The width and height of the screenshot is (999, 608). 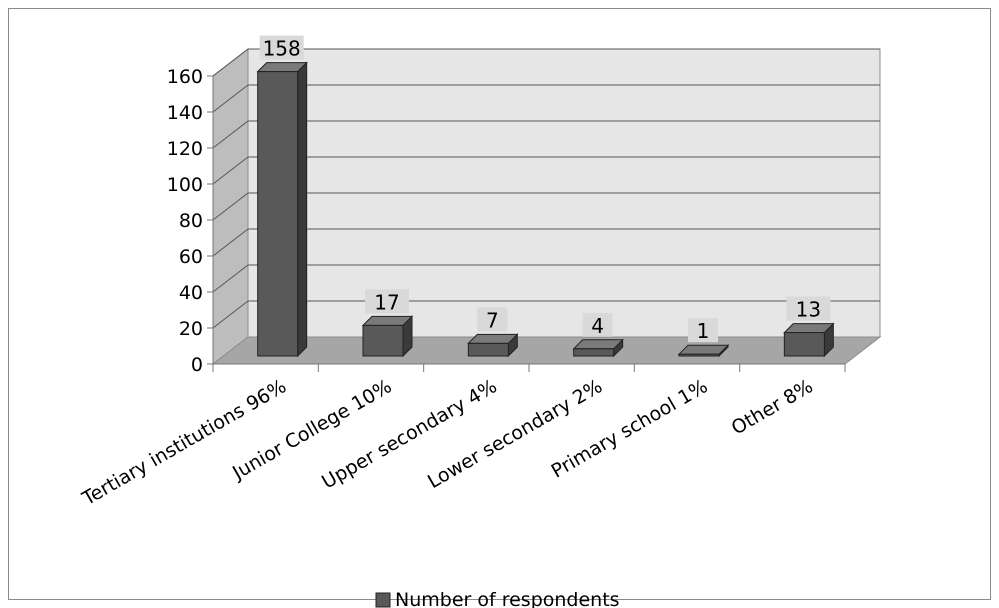 What do you see at coordinates (409, 434) in the screenshot?
I see `x-tick-label: Upper secondary 4%` at bounding box center [409, 434].